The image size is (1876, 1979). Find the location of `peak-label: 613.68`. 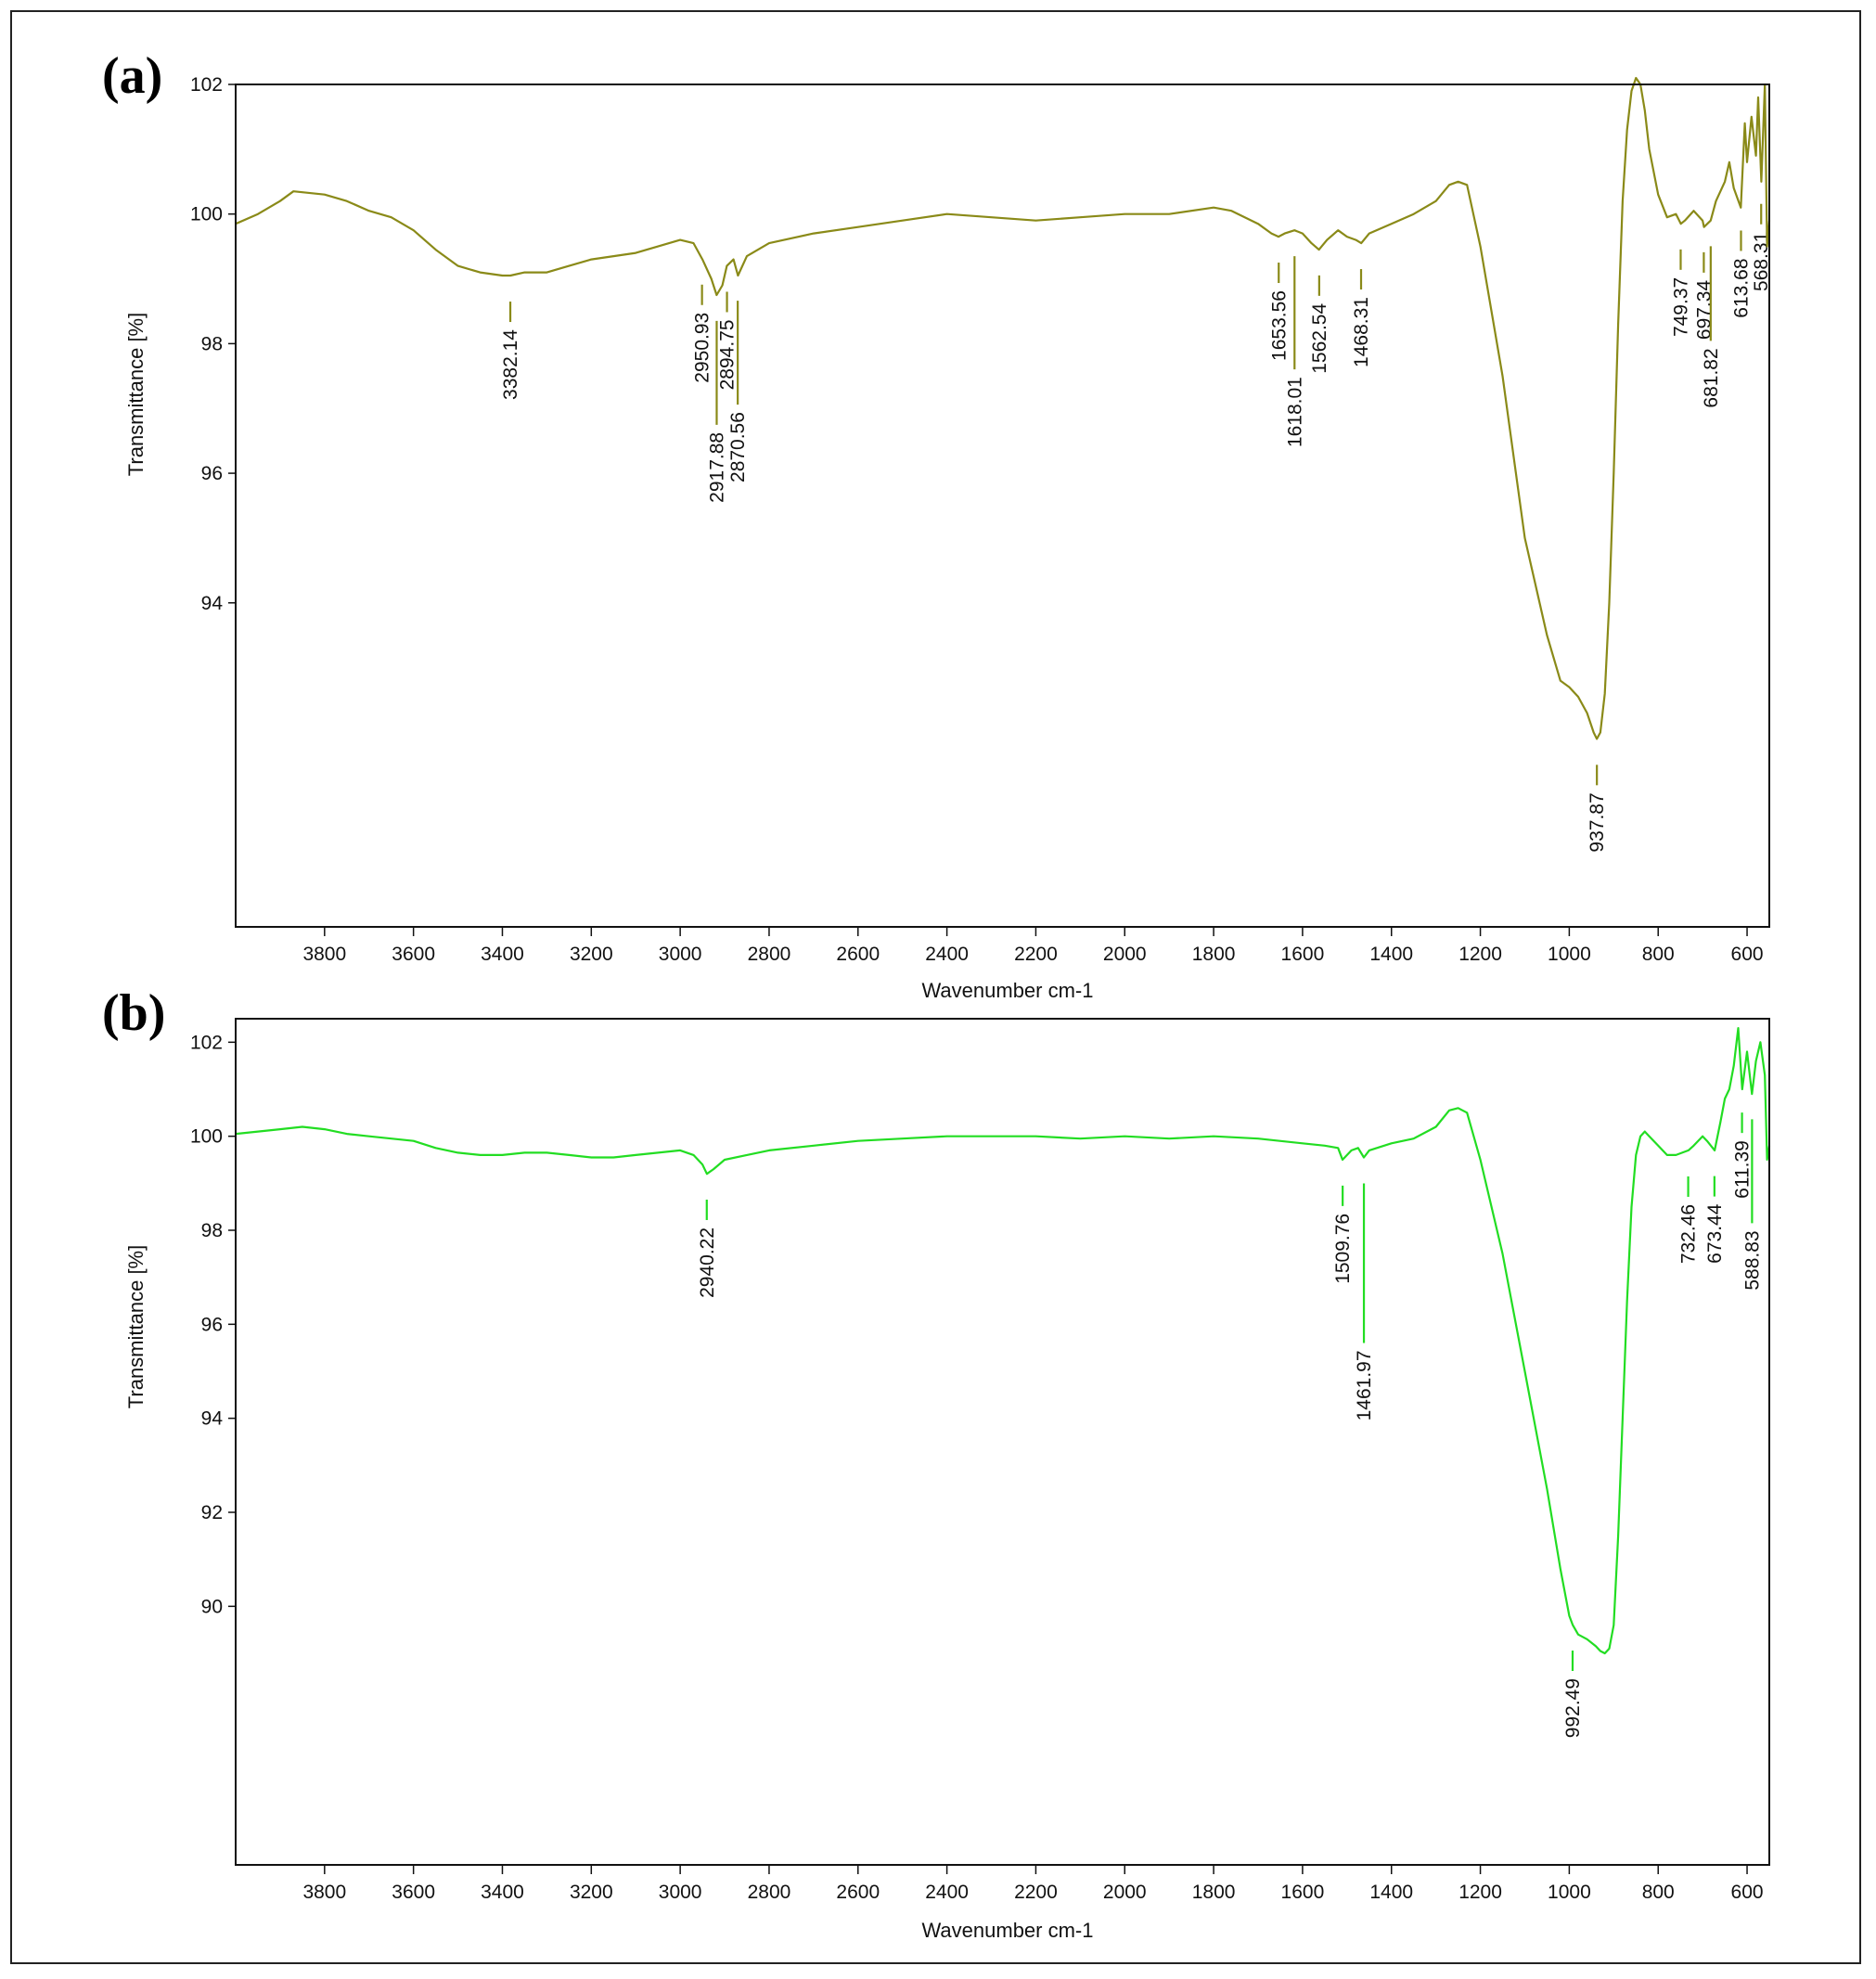

peak-label: 613.68 is located at coordinates (1741, 287).